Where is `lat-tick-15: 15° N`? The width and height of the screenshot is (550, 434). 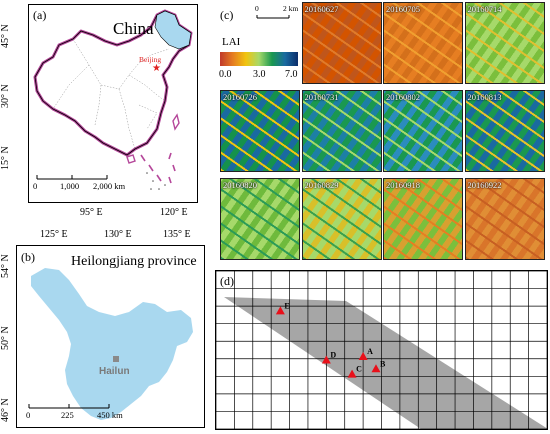
lat-tick-15: 15° N is located at coordinates (5, 158).